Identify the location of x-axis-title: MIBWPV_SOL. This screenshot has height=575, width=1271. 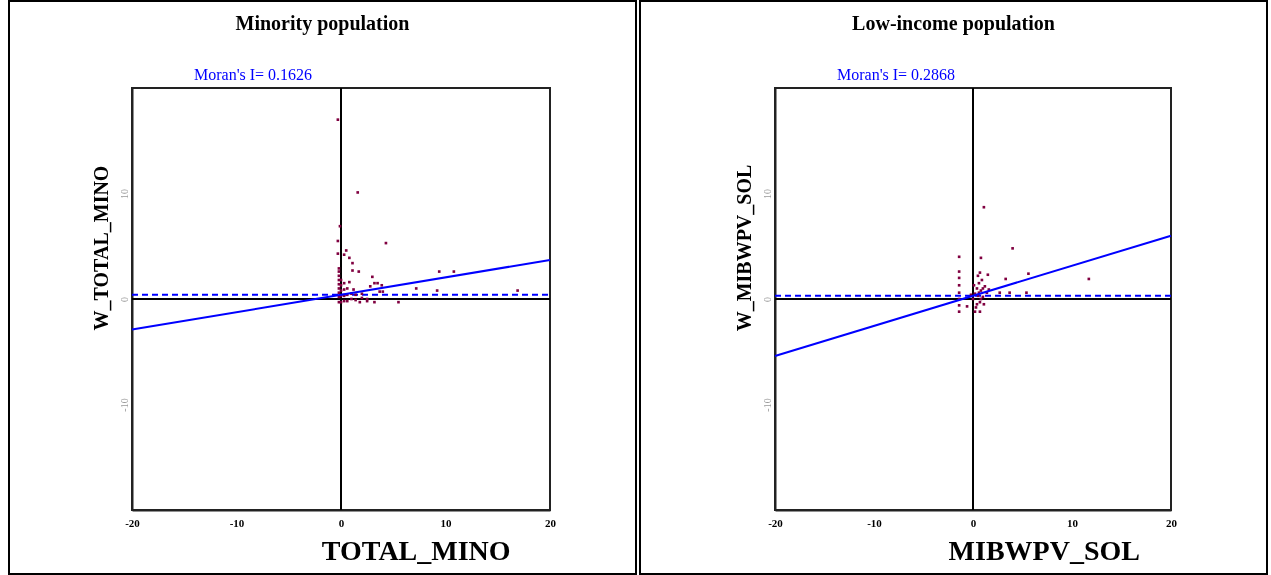
(1044, 550).